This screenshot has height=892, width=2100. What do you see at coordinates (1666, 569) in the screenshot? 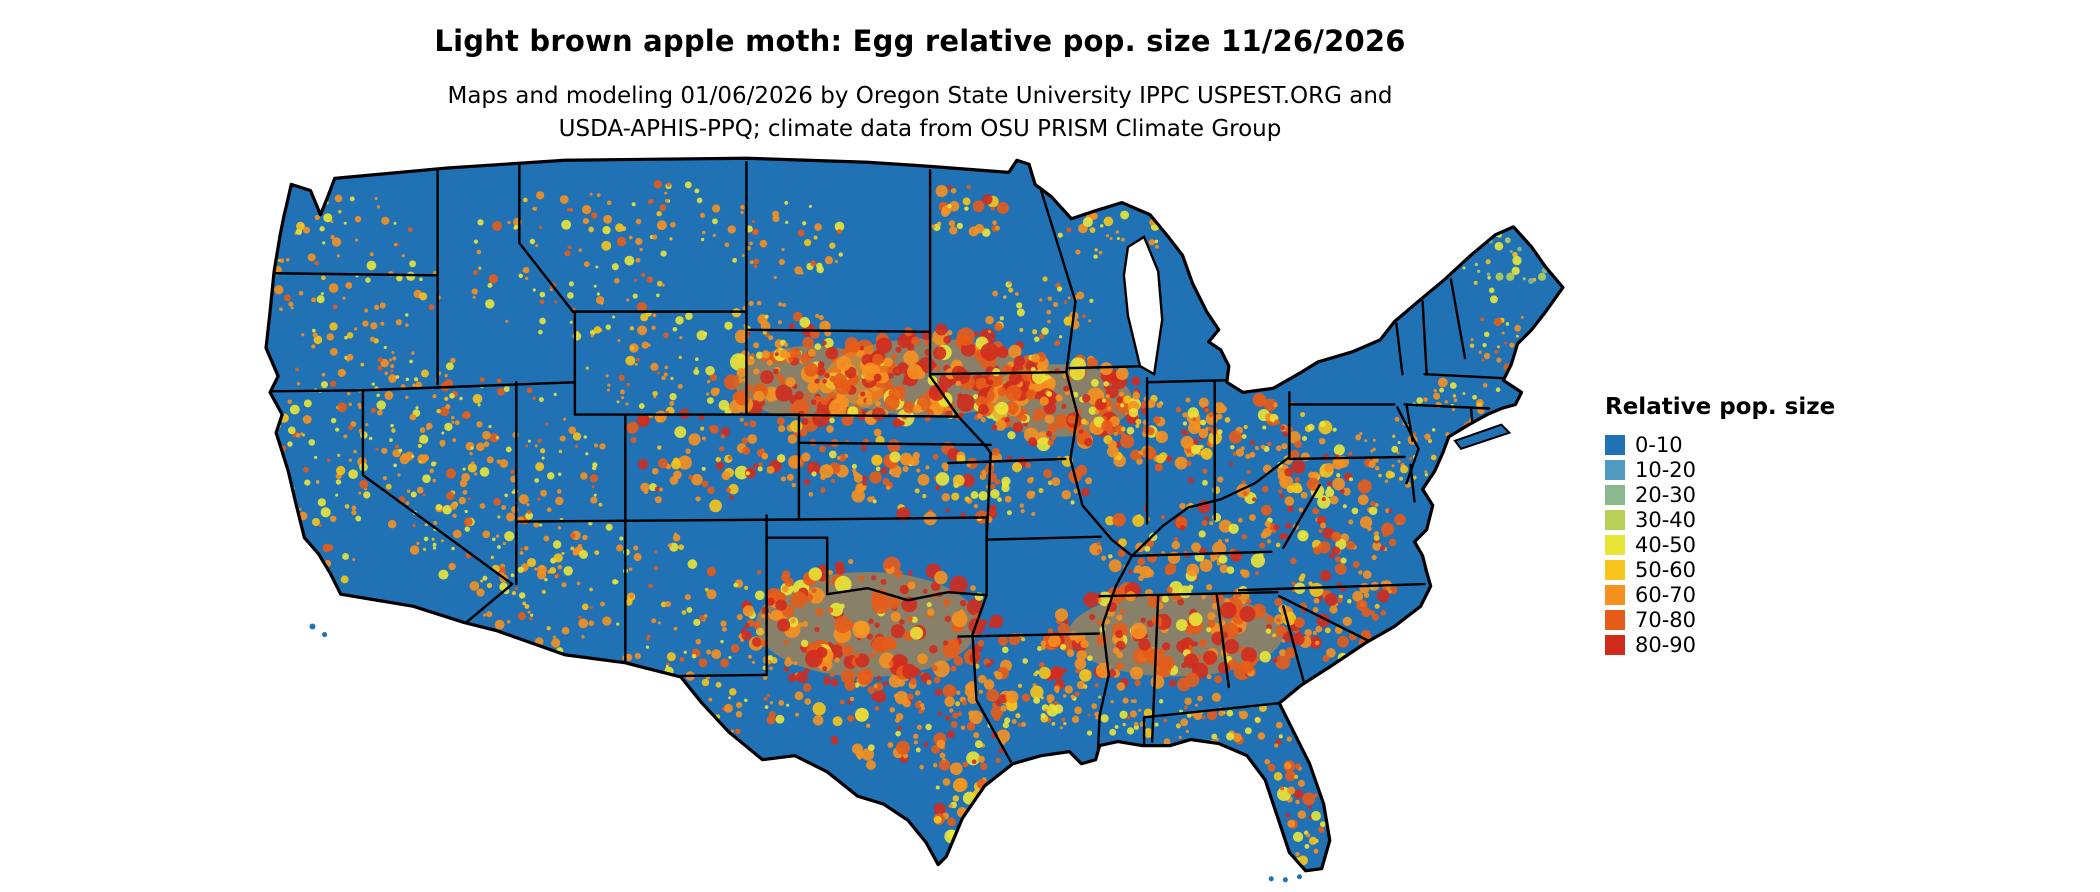
I see `legend-item-label: 50-60` at bounding box center [1666, 569].